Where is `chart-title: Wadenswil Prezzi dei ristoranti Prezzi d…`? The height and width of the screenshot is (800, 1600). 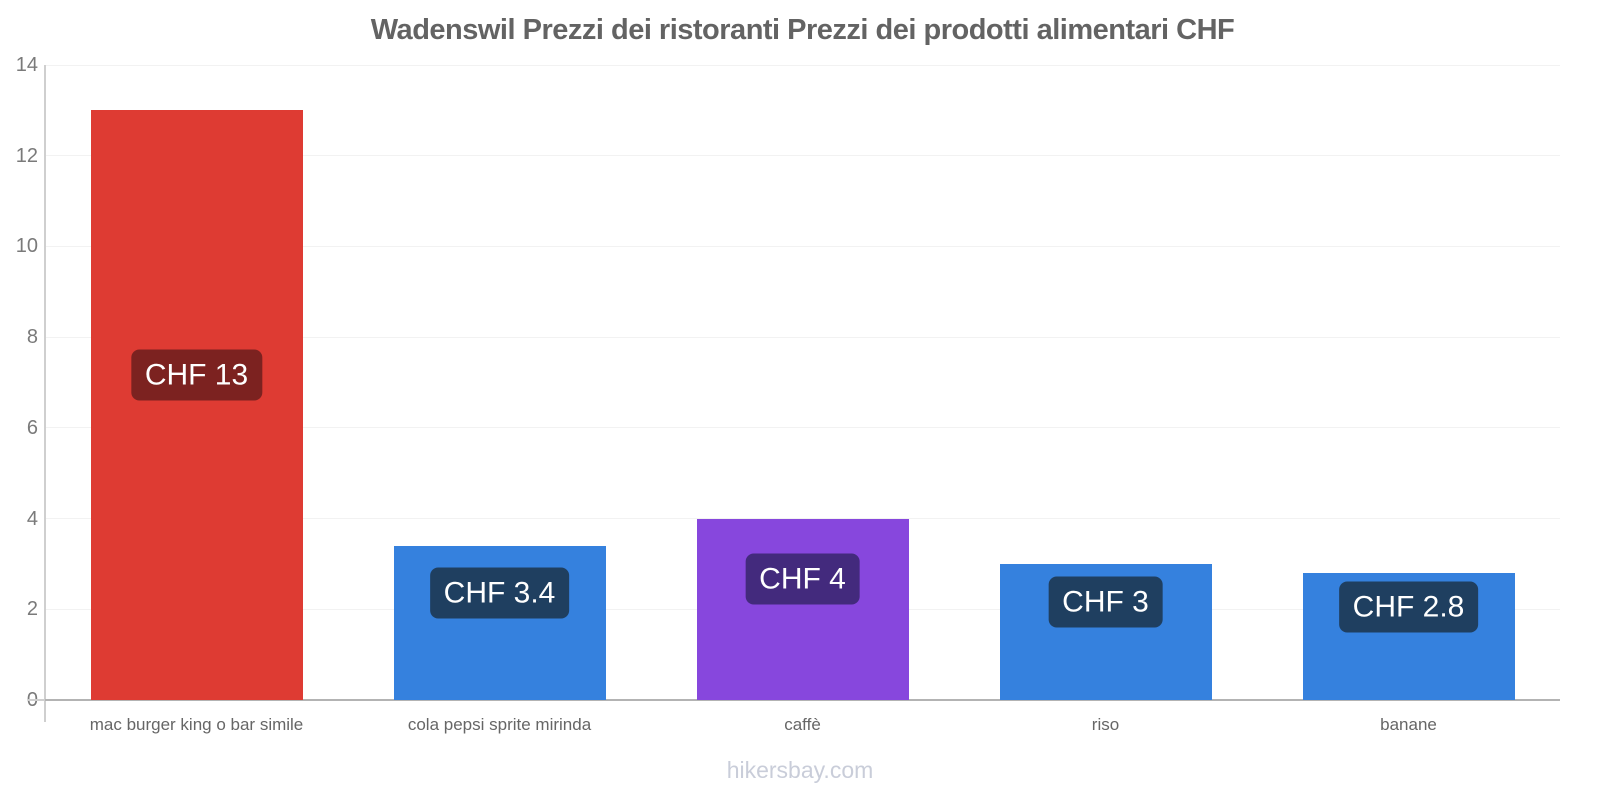 chart-title: Wadenswil Prezzi dei ristoranti Prezzi d… is located at coordinates (802, 30).